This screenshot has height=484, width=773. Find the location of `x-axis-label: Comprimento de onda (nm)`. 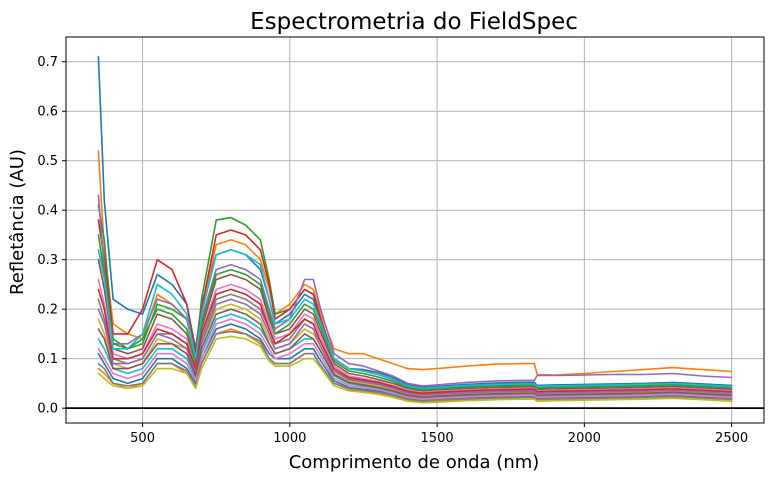

x-axis-label: Comprimento de onda (nm) is located at coordinates (414, 462).